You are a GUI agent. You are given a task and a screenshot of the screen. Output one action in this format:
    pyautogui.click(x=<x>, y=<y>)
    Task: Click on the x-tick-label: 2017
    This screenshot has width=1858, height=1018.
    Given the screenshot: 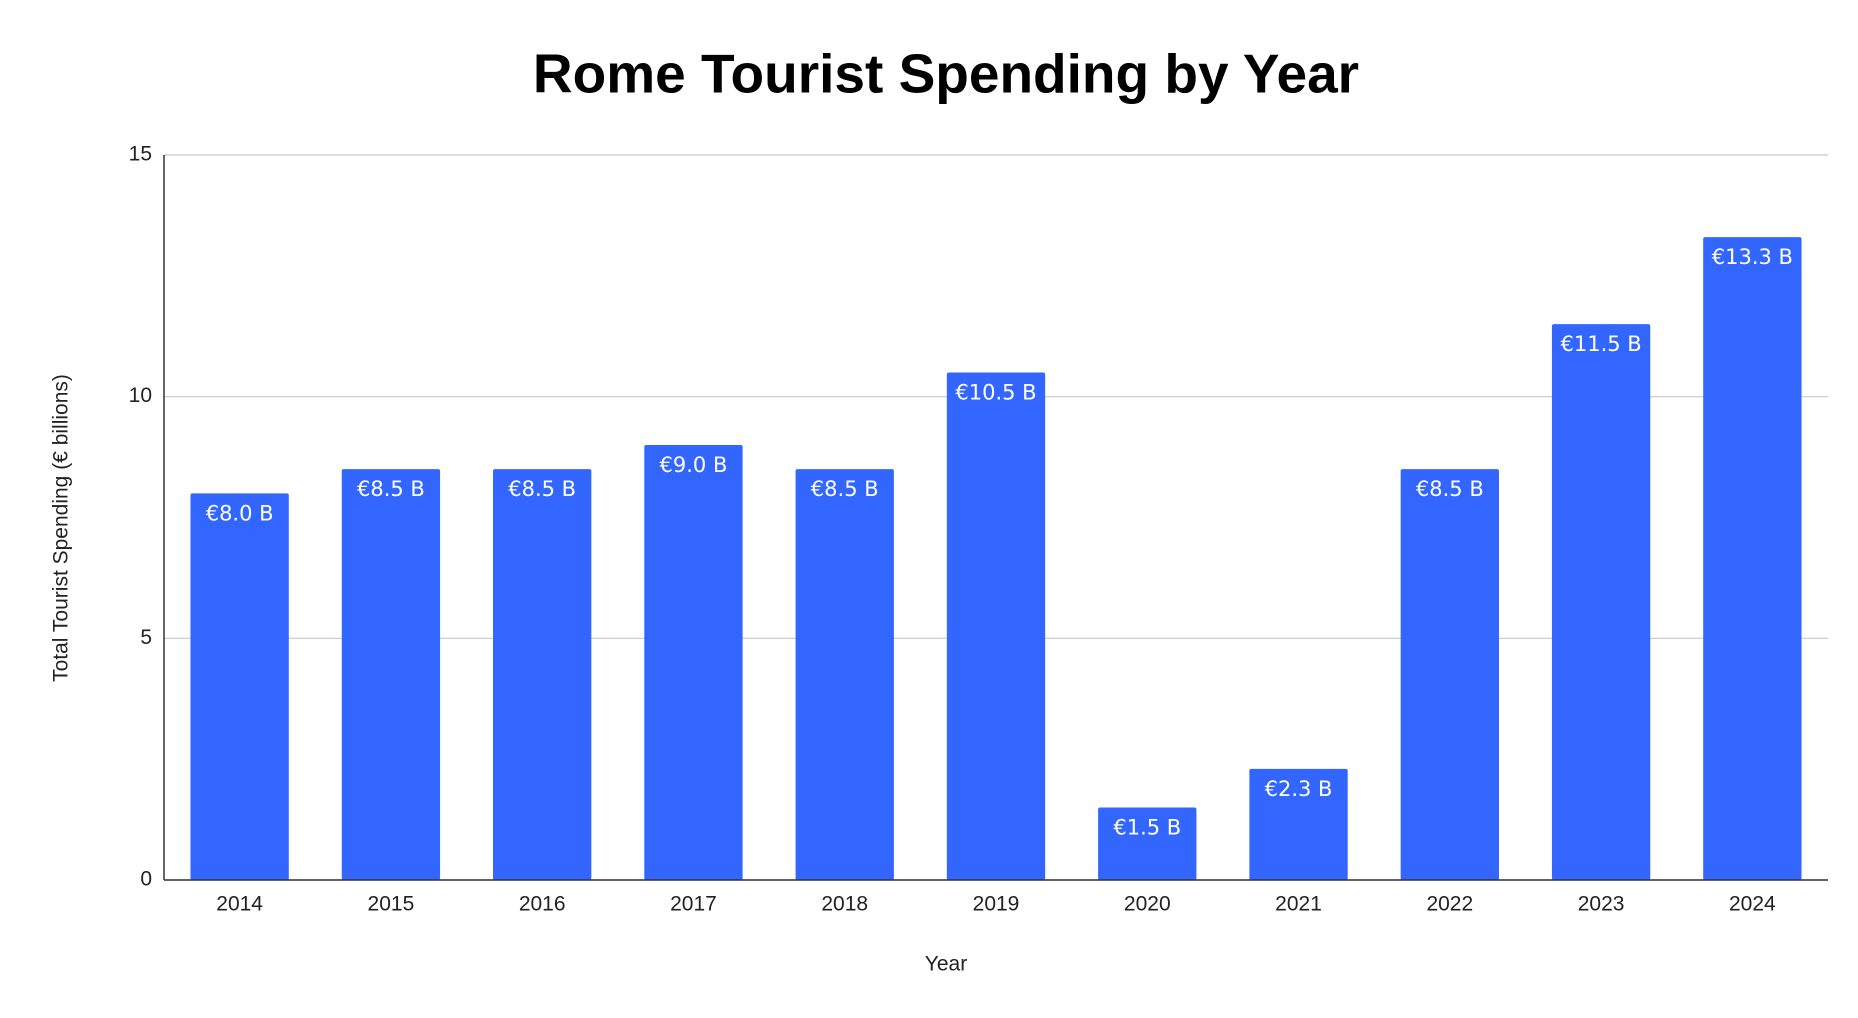 What is the action you would take?
    pyautogui.click(x=693, y=904)
    